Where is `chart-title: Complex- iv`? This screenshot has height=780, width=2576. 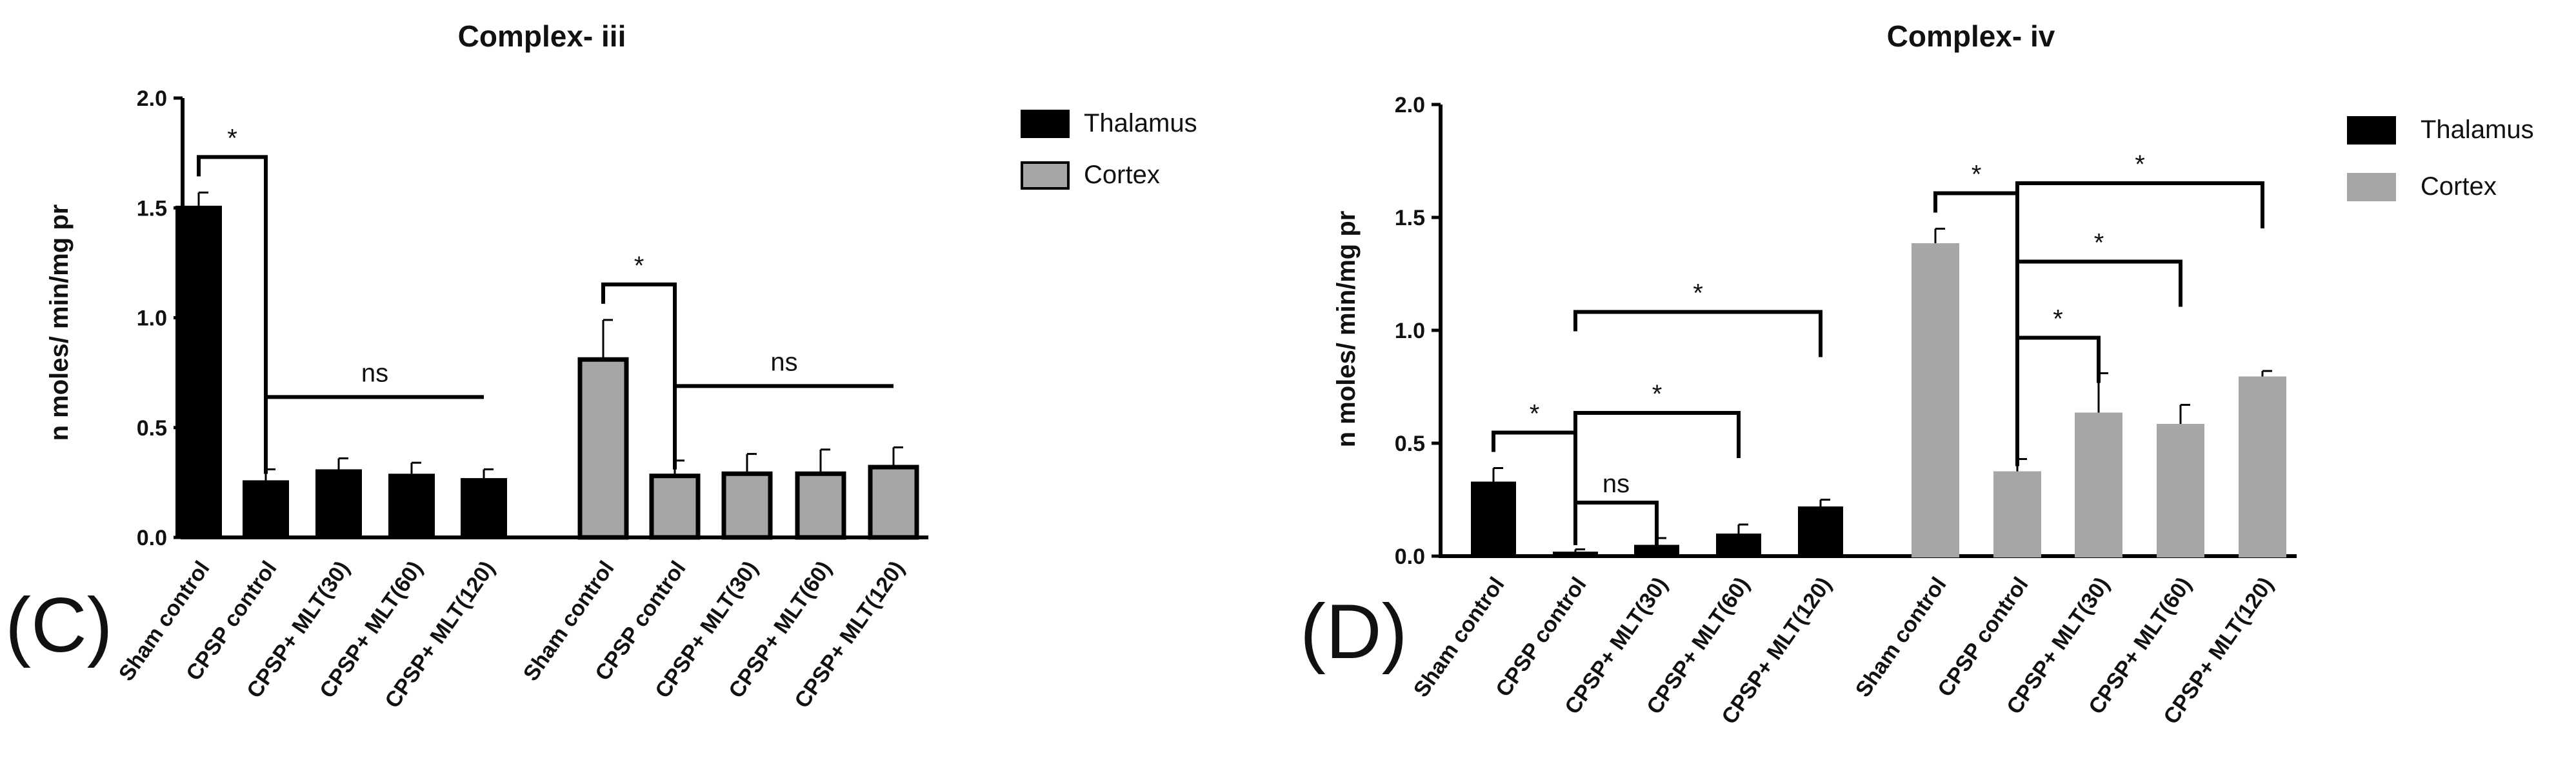
chart-title: Complex- iv is located at coordinates (1971, 36).